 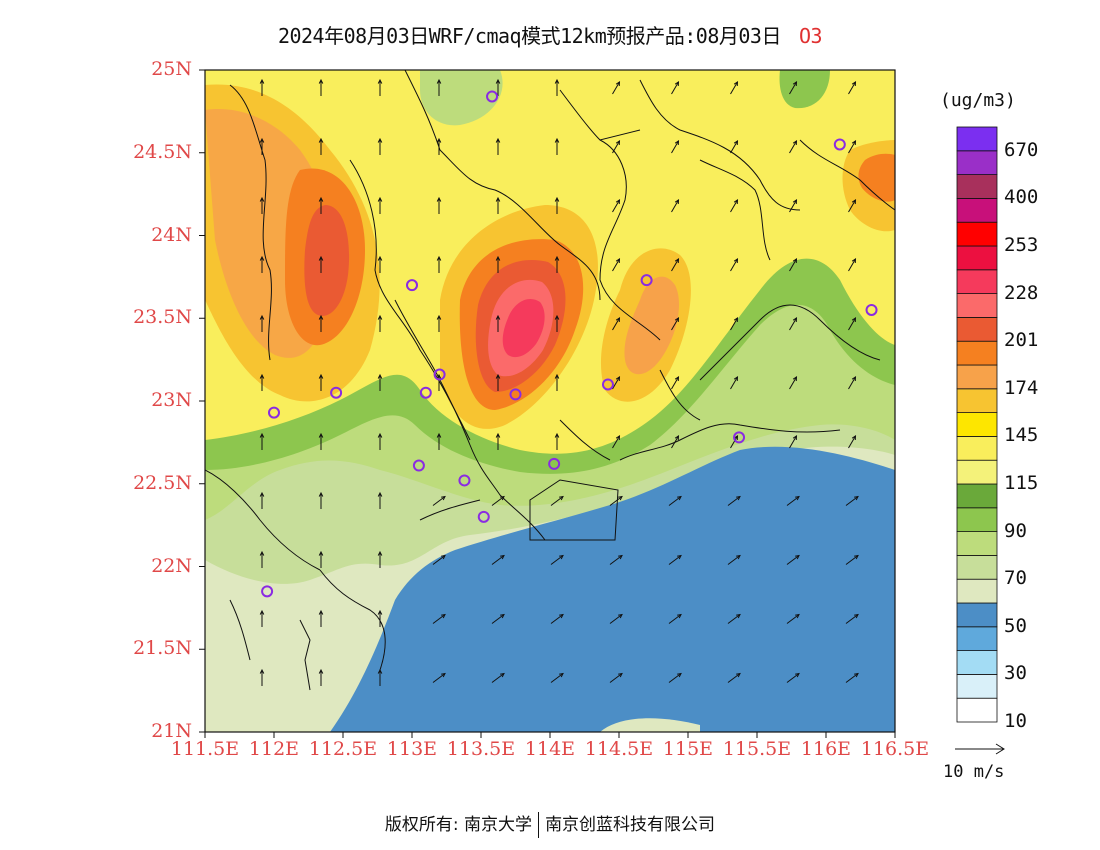 I want to click on lon-tick-label: 114E, so click(x=550, y=749).